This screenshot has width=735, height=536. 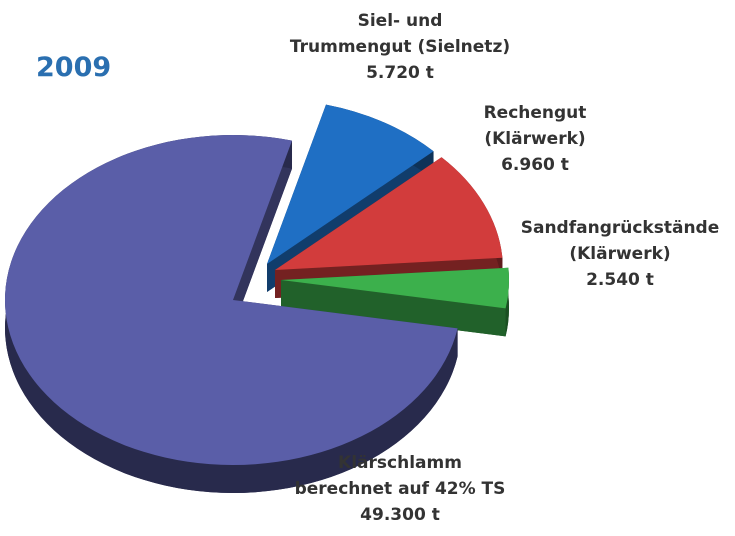 What do you see at coordinates (400, 476) in the screenshot?
I see `slice-label: Klärschlamm berechnet auf 42% TS` at bounding box center [400, 476].